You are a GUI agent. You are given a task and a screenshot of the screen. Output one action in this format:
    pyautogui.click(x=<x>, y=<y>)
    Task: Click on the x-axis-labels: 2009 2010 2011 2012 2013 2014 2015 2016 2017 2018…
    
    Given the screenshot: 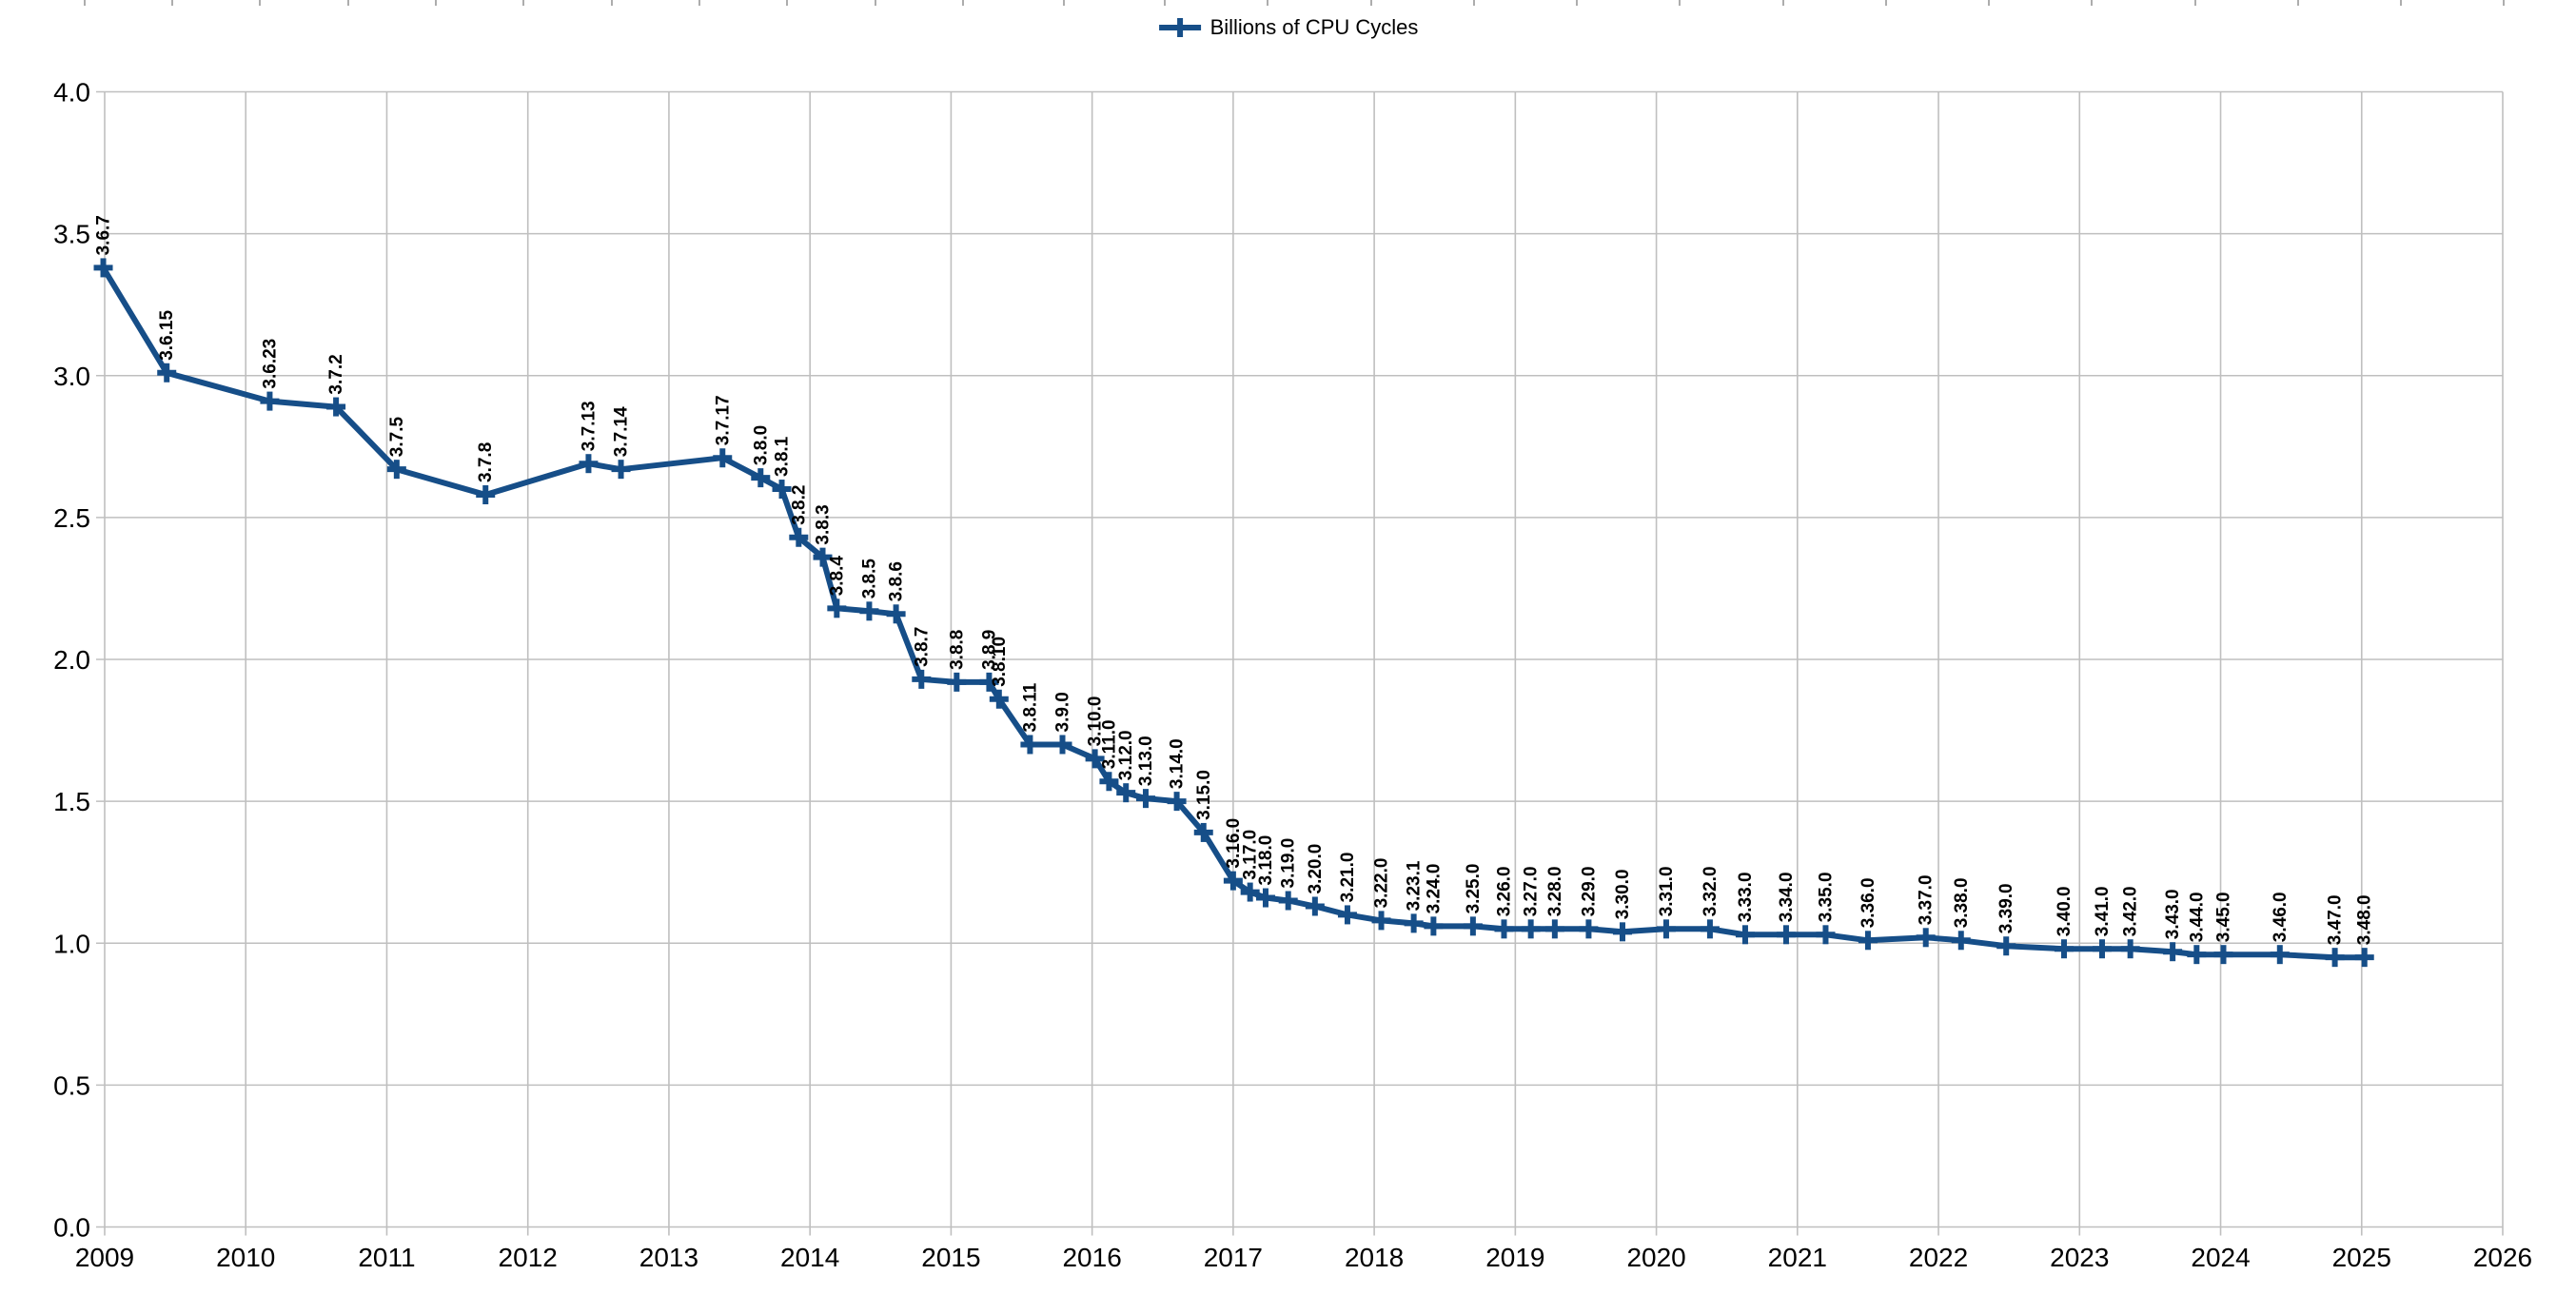 What is the action you would take?
    pyautogui.click(x=1303, y=1257)
    